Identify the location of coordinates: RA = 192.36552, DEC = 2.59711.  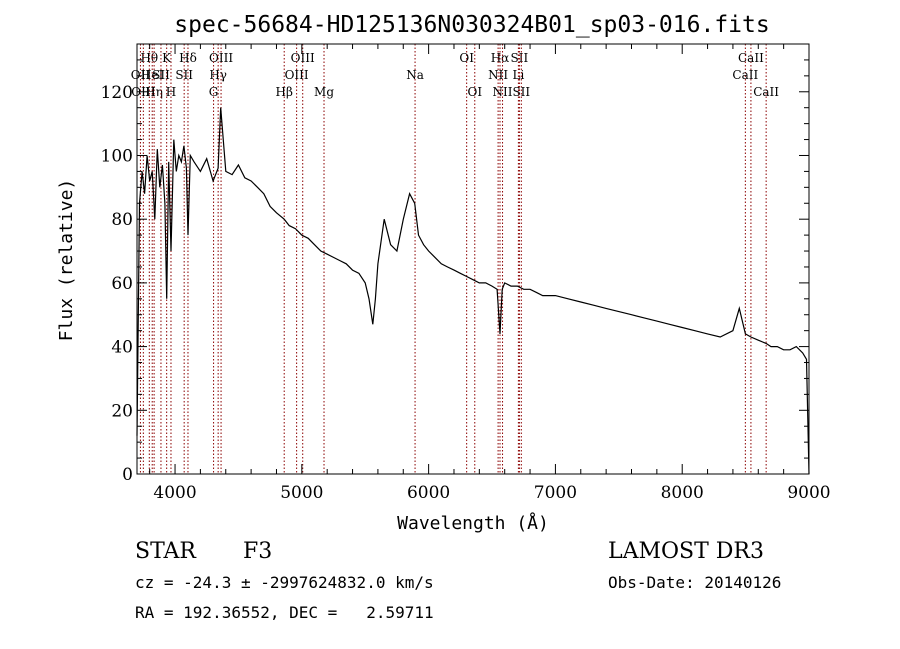
(284, 612).